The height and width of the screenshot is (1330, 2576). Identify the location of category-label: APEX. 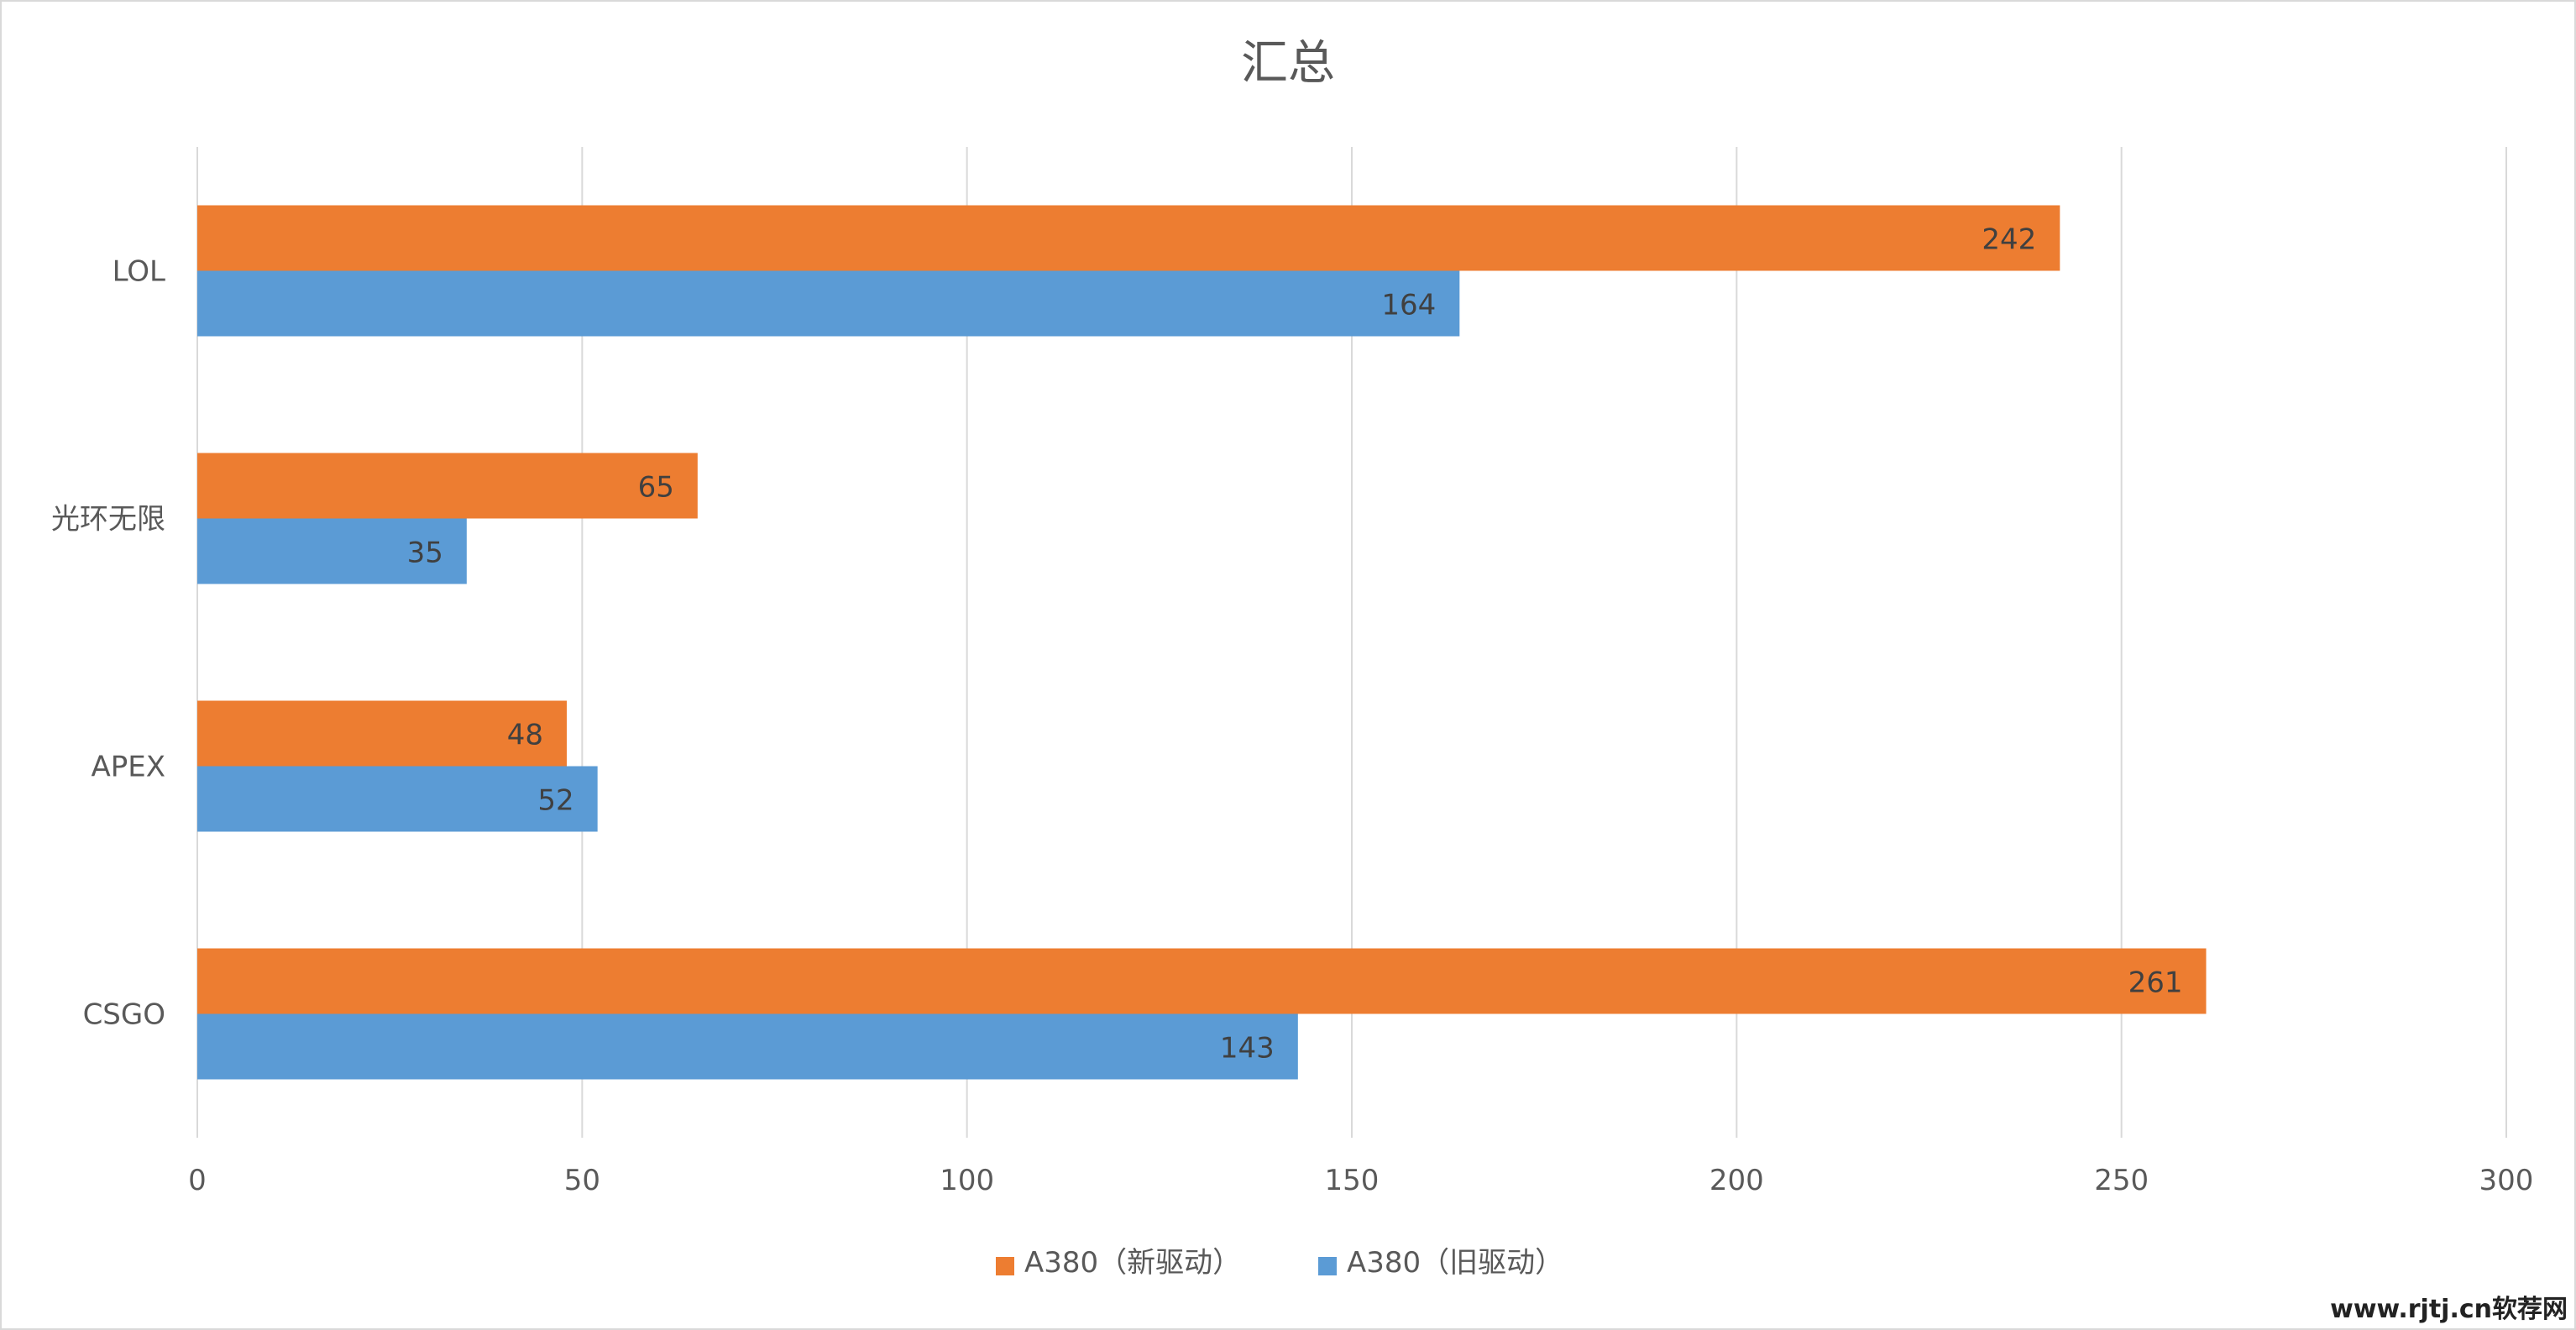
(128, 767).